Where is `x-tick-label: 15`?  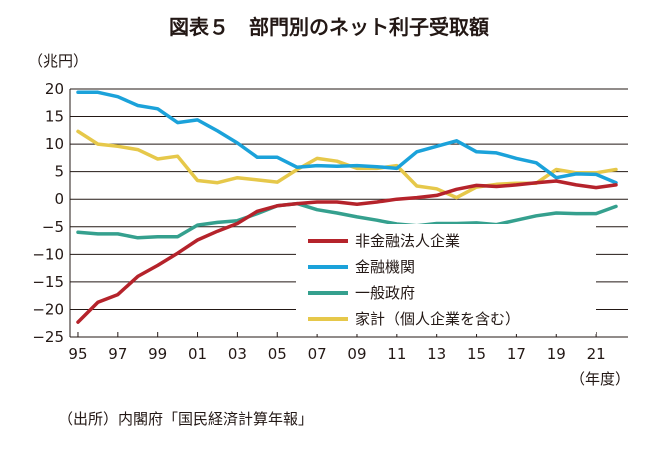
x-tick-label: 15 is located at coordinates (476, 354).